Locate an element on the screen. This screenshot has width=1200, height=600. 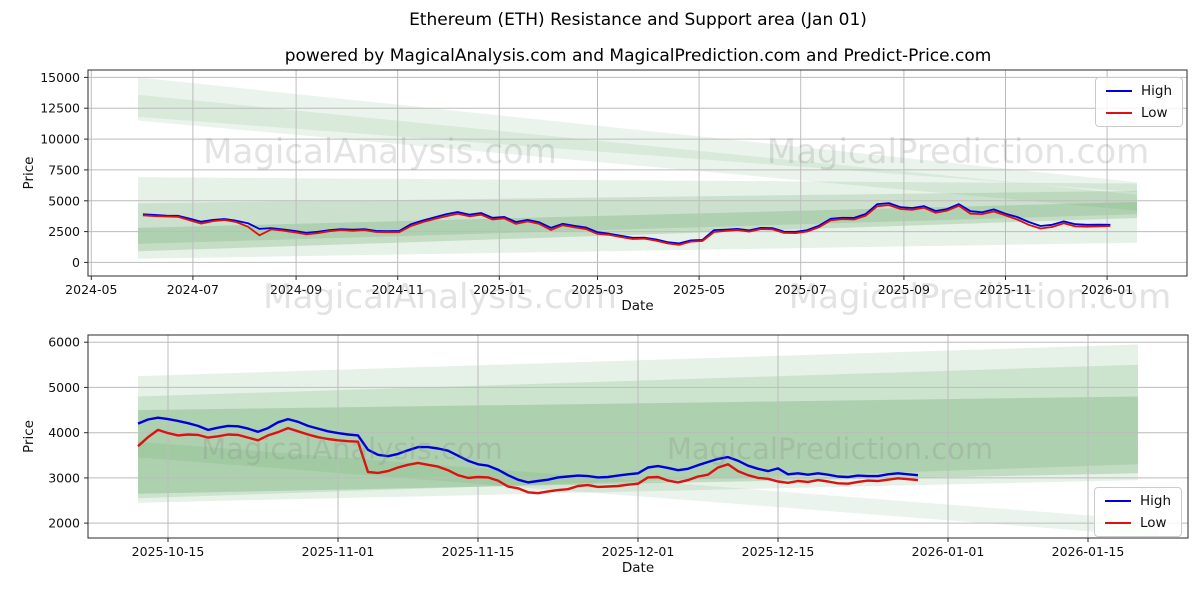
tick-label-x: 2024-09 is located at coordinates (296, 289).